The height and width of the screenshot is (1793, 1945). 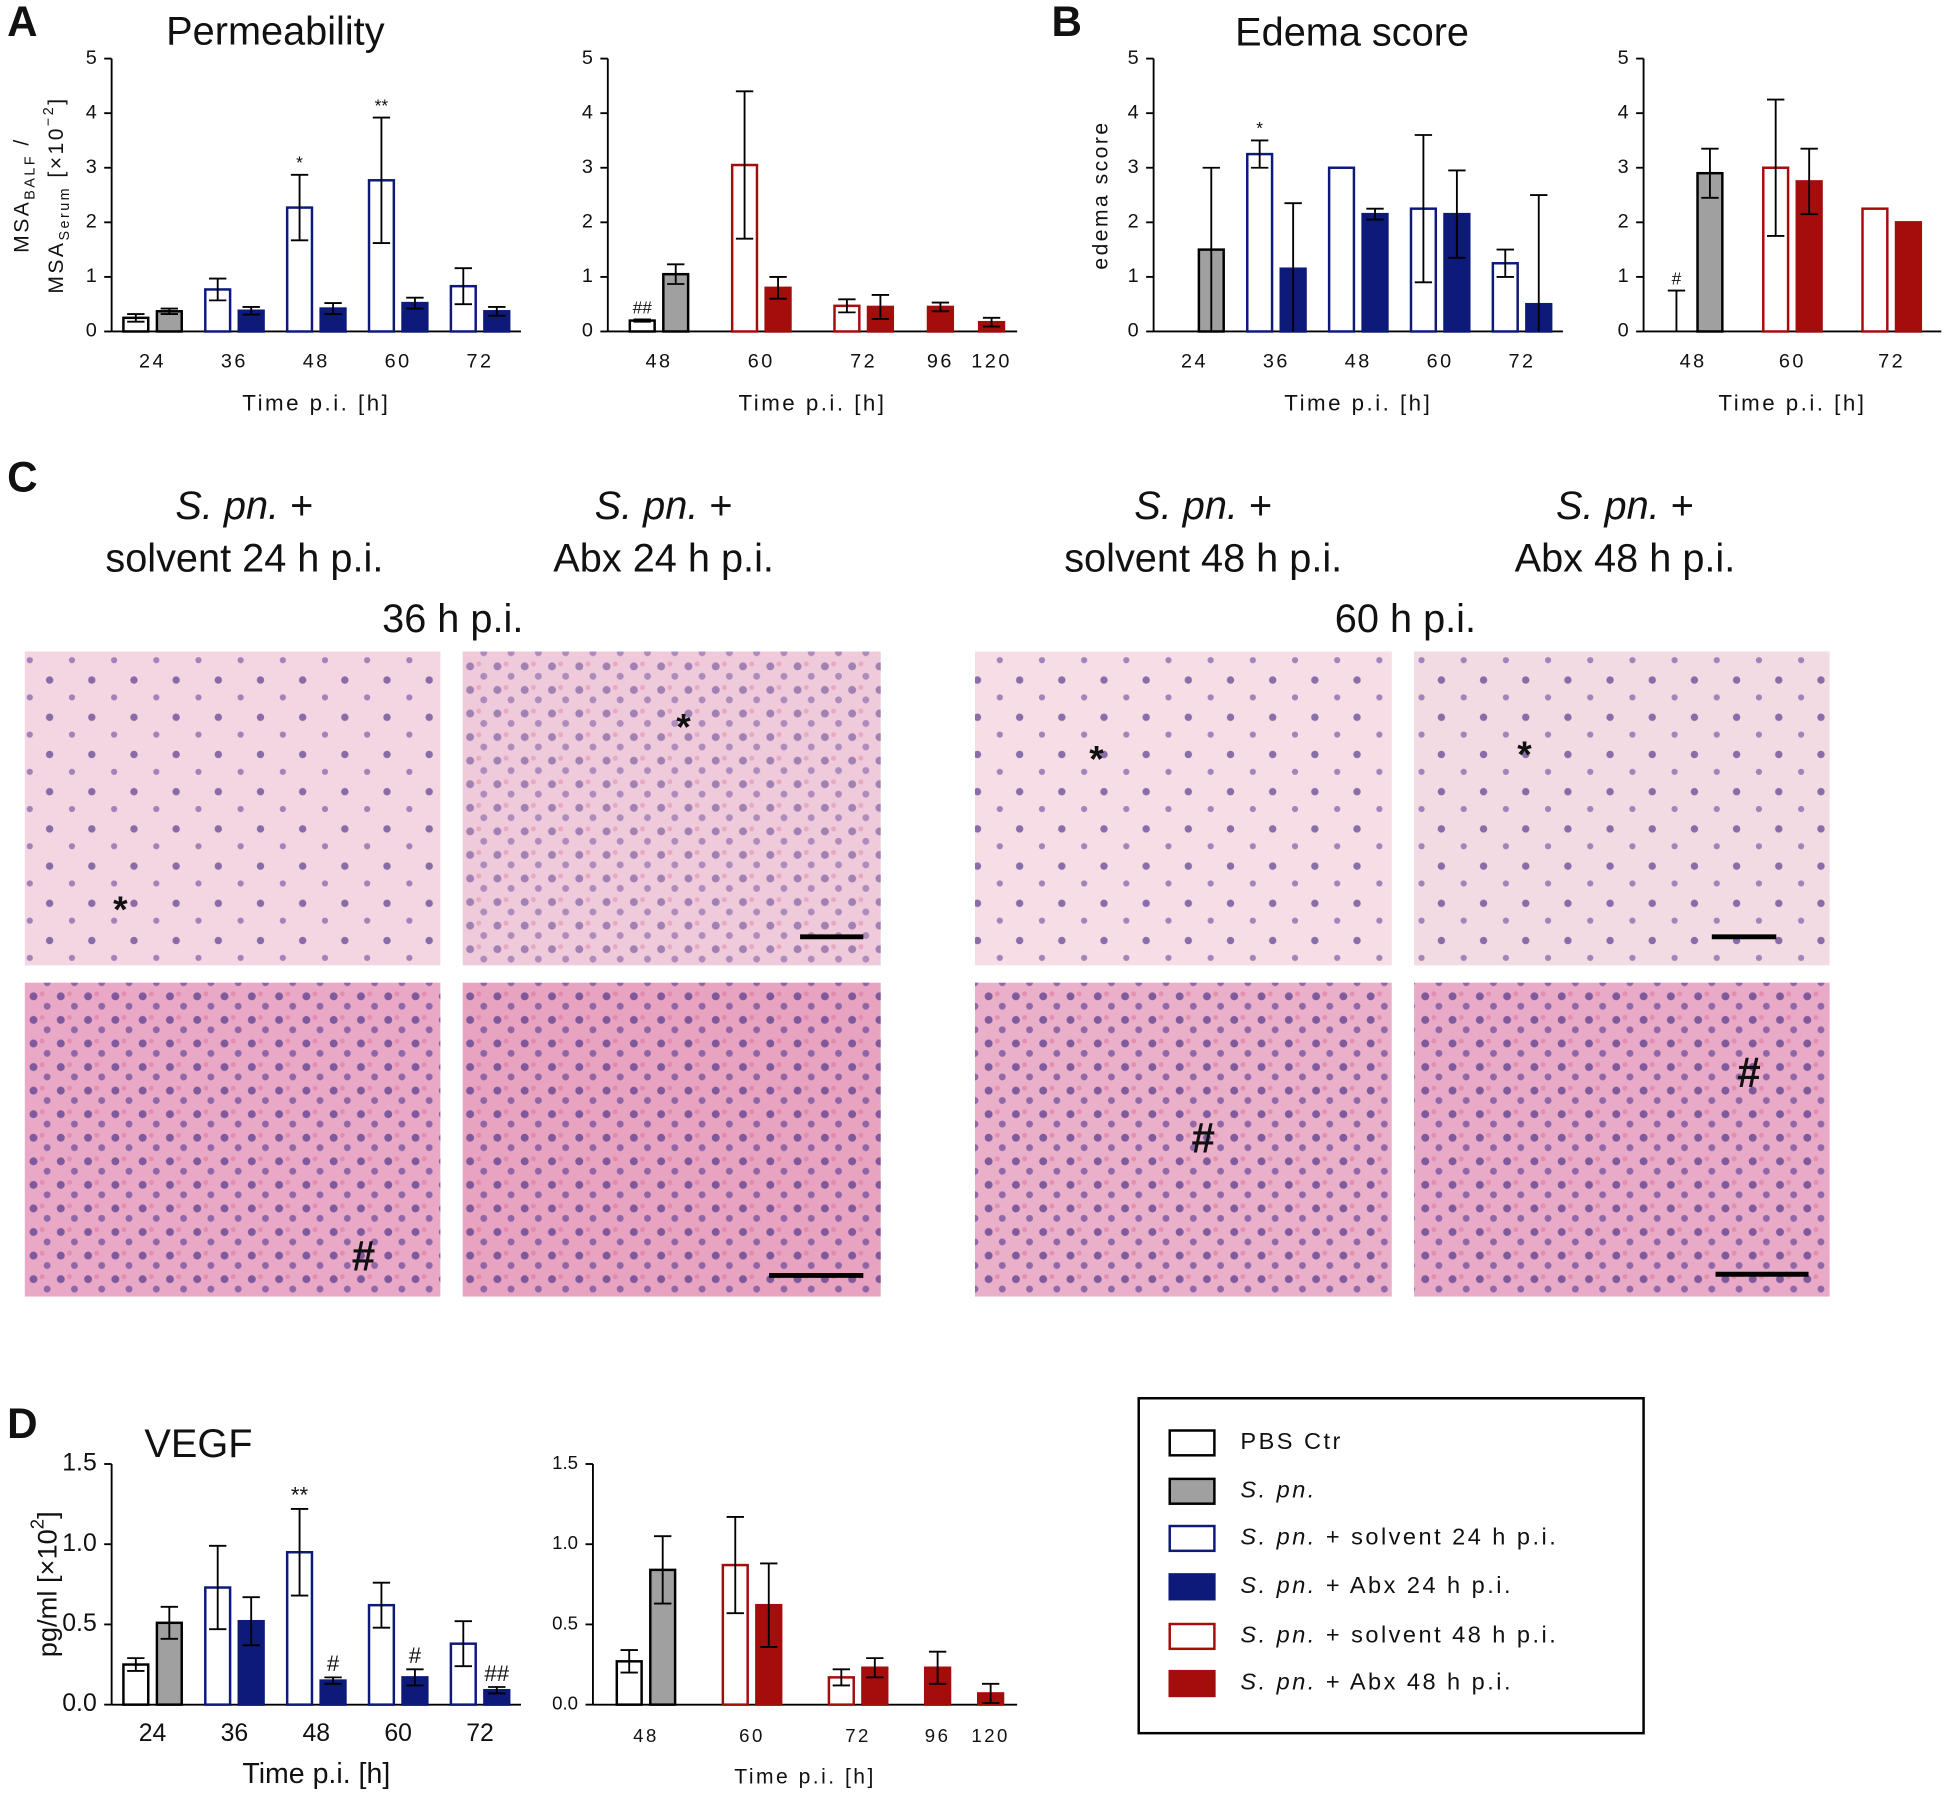 I want to click on y-tick-label: 4, so click(x=91, y=112).